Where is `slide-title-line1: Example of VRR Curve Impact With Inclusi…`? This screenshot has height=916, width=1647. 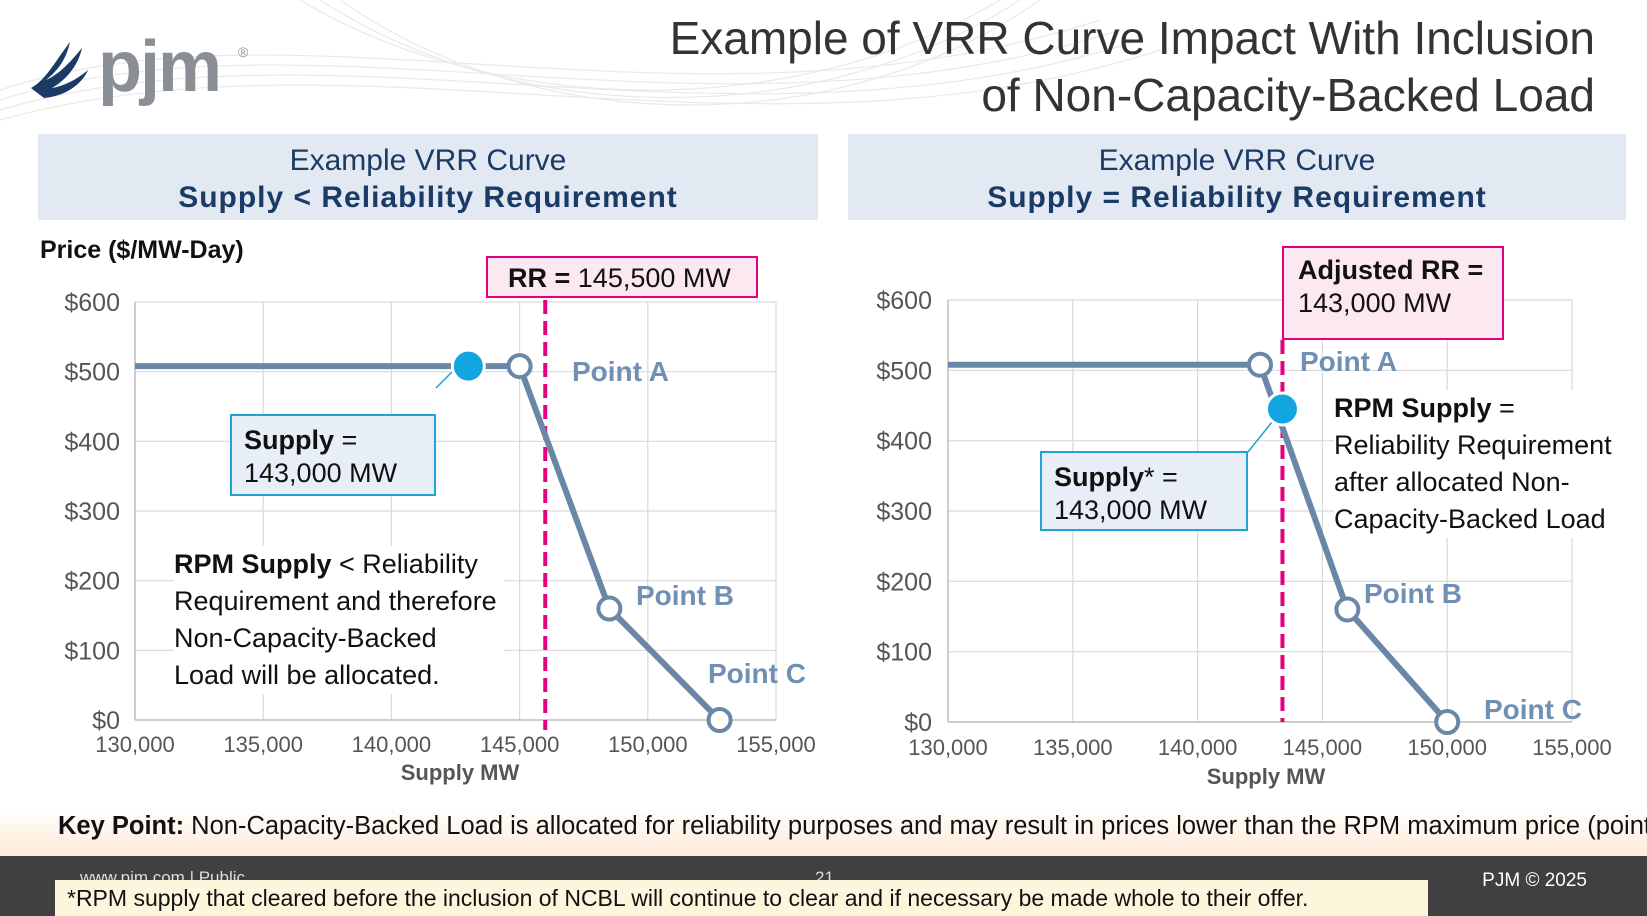 slide-title-line1: Example of VRR Curve Impact With Inclusi… is located at coordinates (1132, 38).